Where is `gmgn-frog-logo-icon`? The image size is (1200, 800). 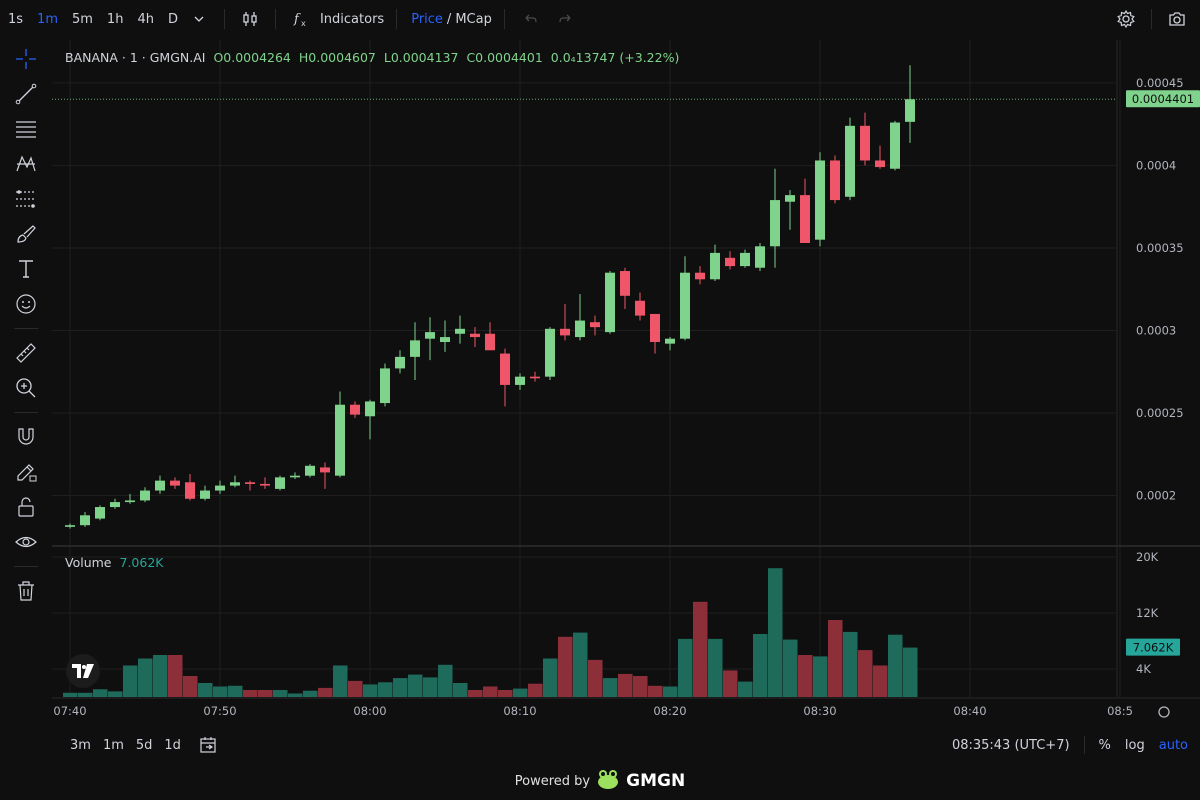
gmgn-frog-logo-icon is located at coordinates (608, 781).